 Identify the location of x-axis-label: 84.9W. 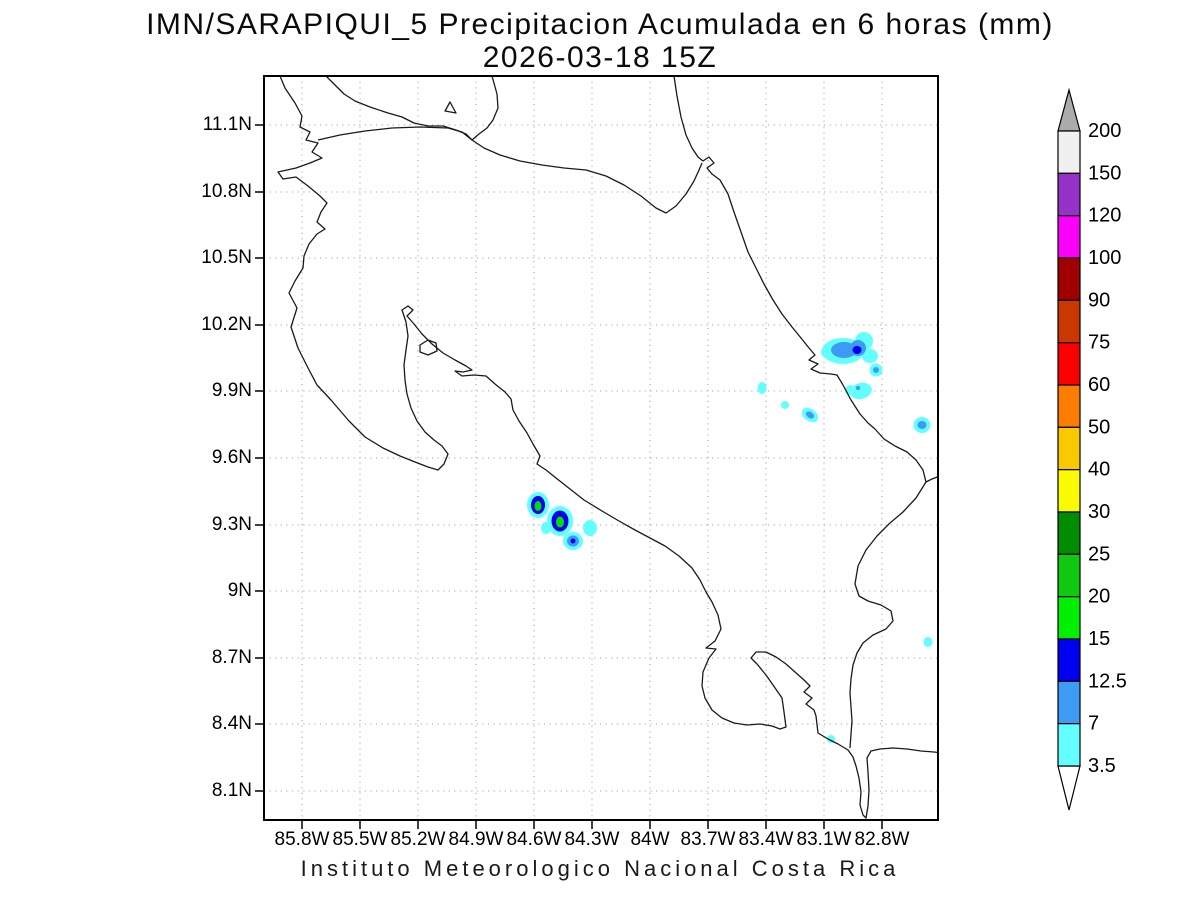
(476, 839).